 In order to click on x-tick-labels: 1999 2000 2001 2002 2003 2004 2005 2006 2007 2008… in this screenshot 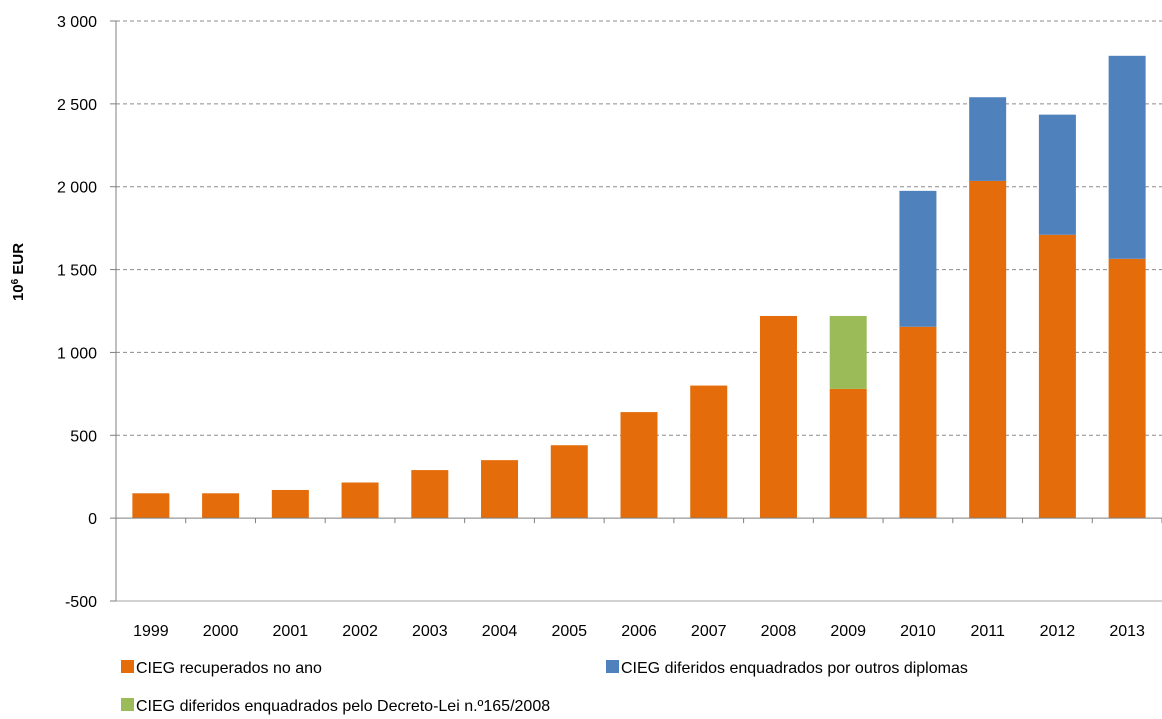, I will do `click(639, 631)`.